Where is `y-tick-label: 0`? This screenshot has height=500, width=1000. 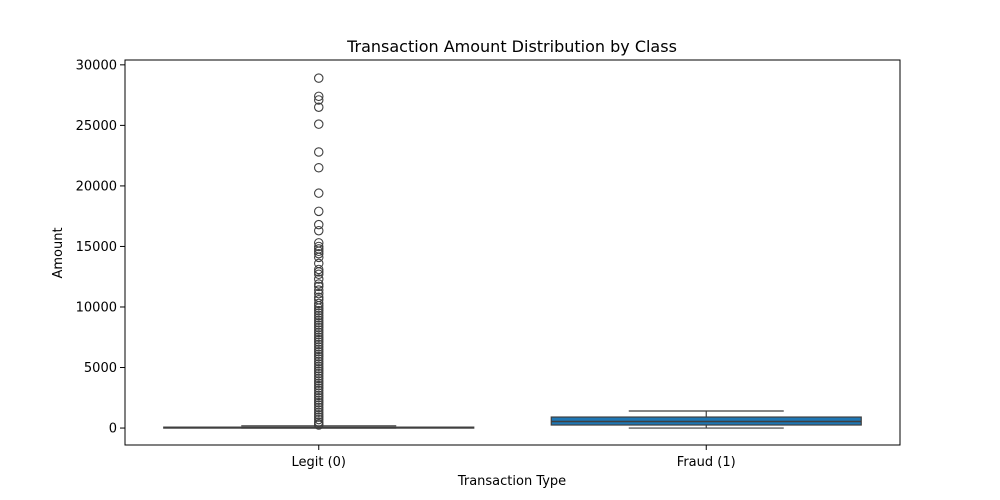 y-tick-label: 0 is located at coordinates (113, 429).